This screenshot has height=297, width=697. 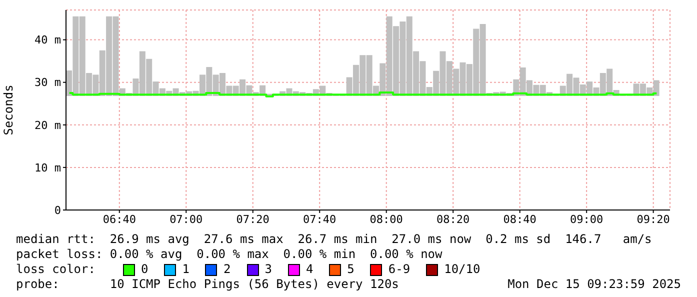 I want to click on x-tick-label: 08:00, so click(x=386, y=219).